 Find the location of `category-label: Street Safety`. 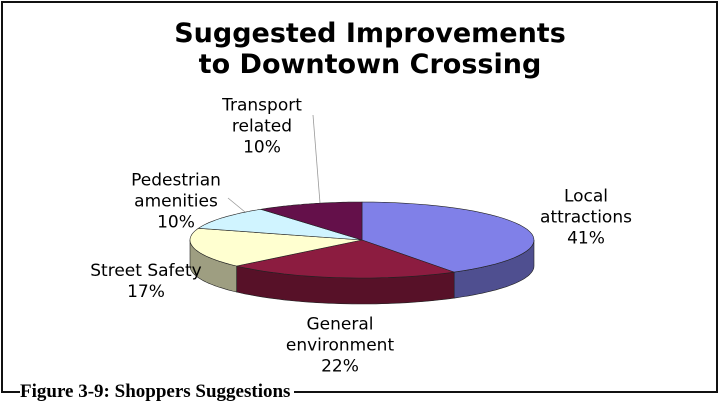

category-label: Street Safety is located at coordinates (146, 271).